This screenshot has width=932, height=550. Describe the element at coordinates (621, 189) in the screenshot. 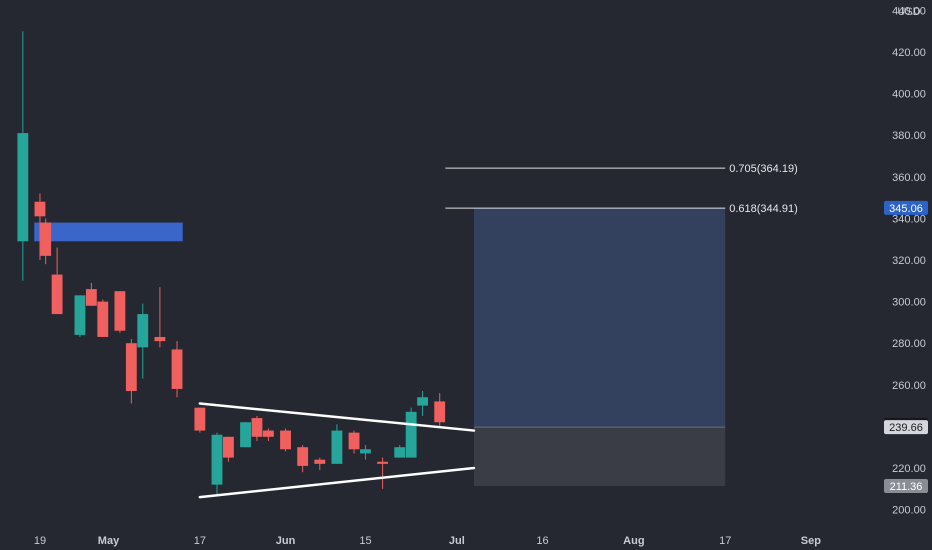

I see `fib-levels: 0.705(364.19) 0.618(344.91)` at that location.